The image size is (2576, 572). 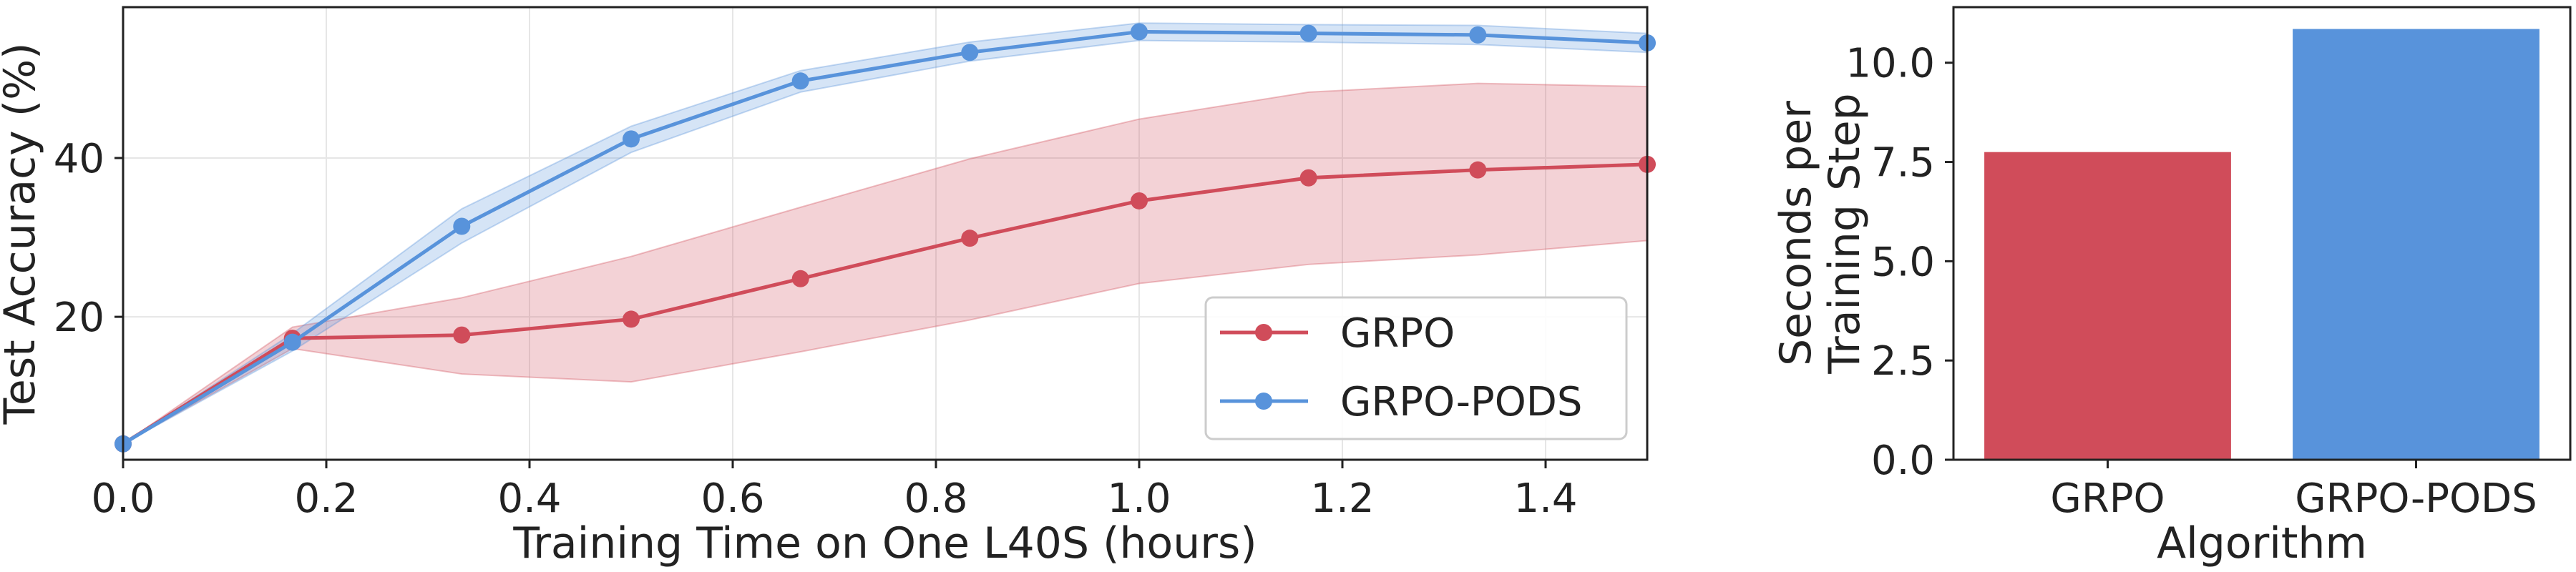 What do you see at coordinates (935, 498) in the screenshot?
I see `x-tick-label: 0.8` at bounding box center [935, 498].